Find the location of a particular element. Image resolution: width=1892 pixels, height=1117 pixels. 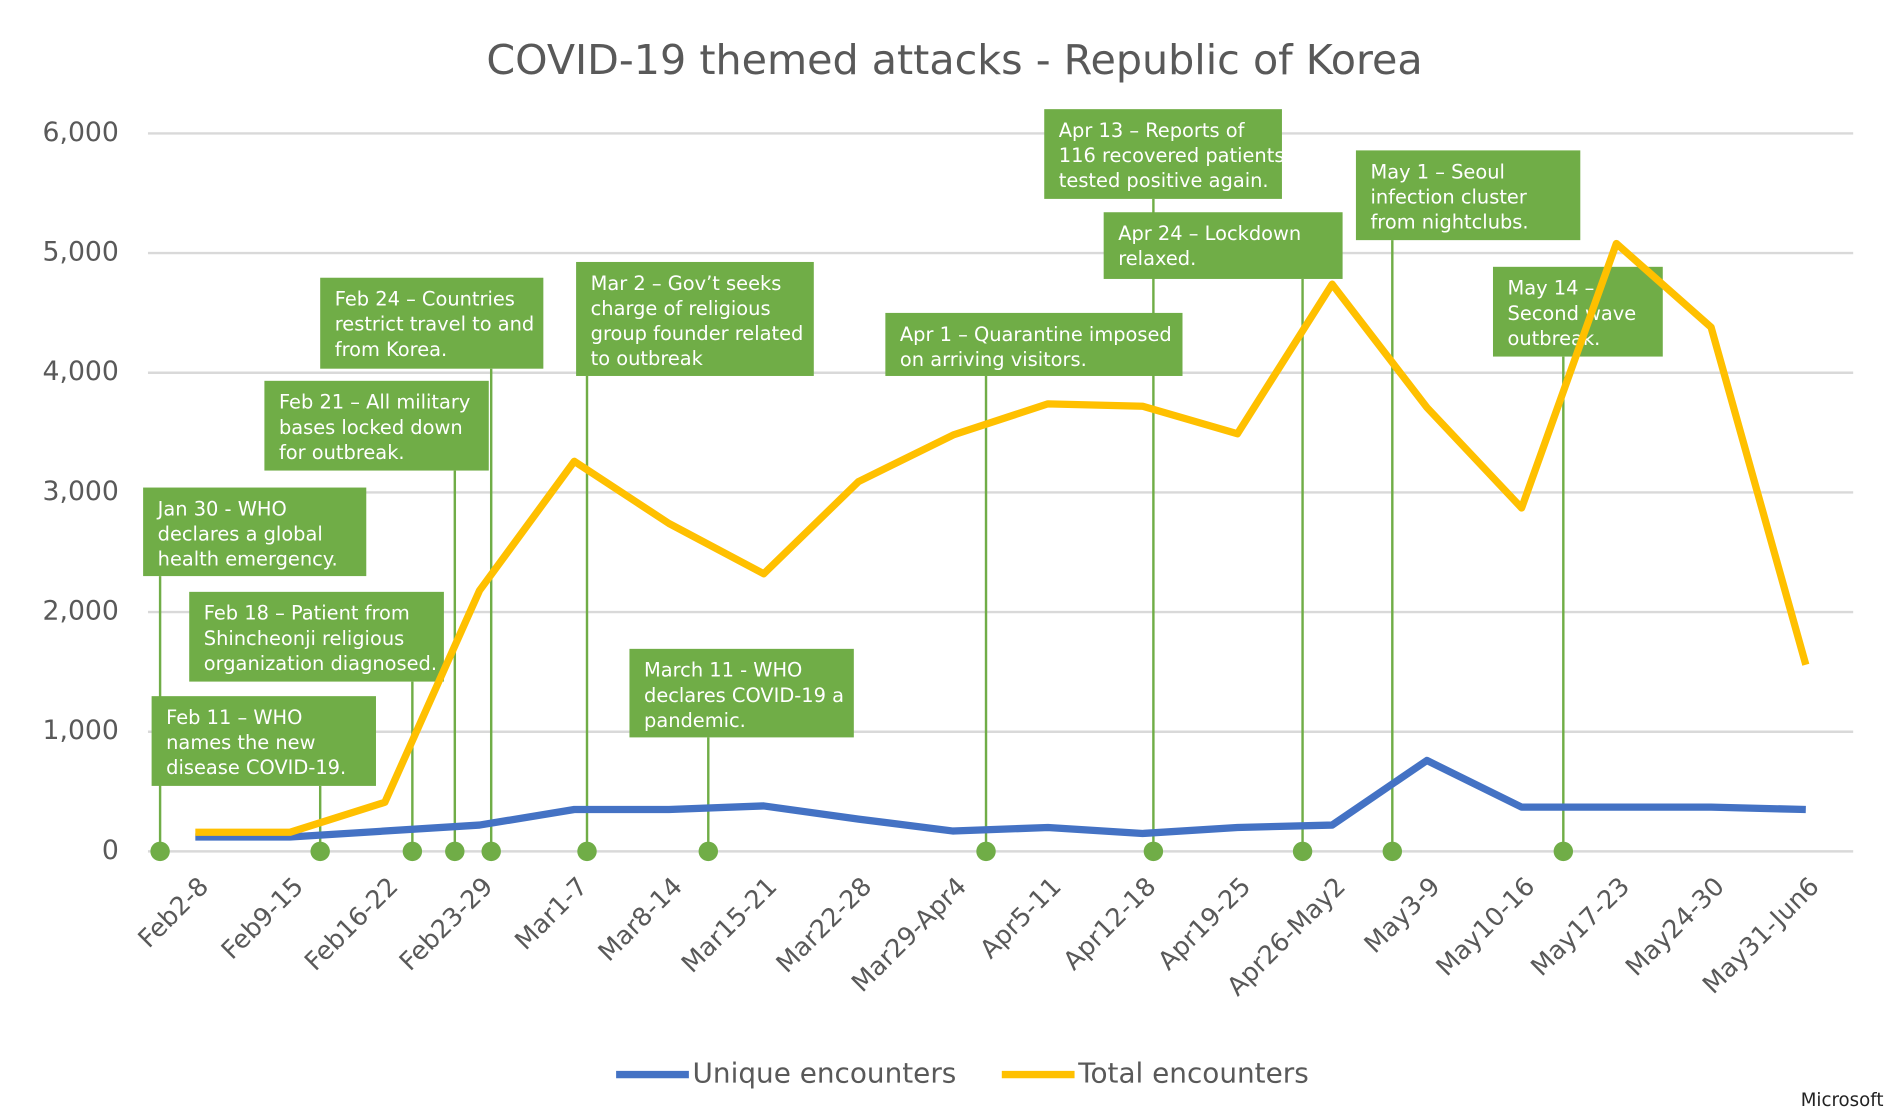

annotation-text: Feb 24 – Countries is located at coordinates (425, 299).